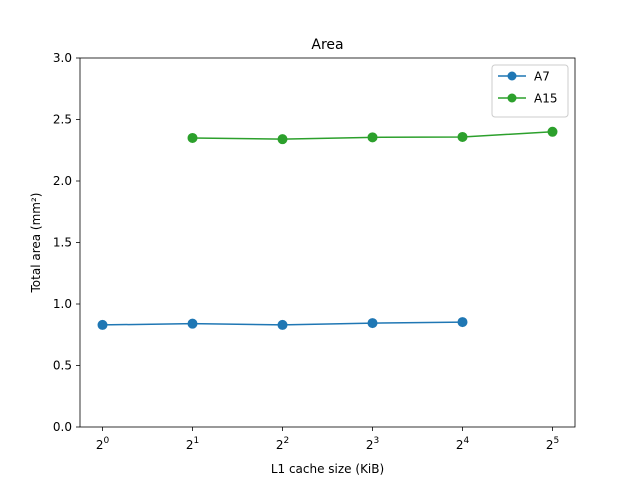 Image resolution: width=640 pixels, height=480 pixels. What do you see at coordinates (62, 366) in the screenshot?
I see `y-tick-label: 0.5` at bounding box center [62, 366].